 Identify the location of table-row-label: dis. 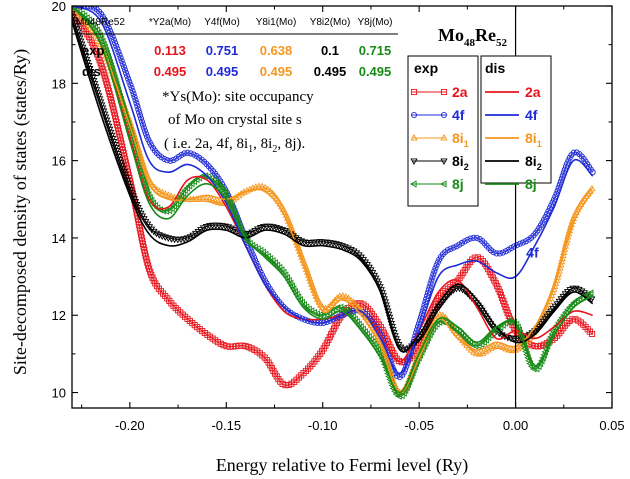
(91, 71).